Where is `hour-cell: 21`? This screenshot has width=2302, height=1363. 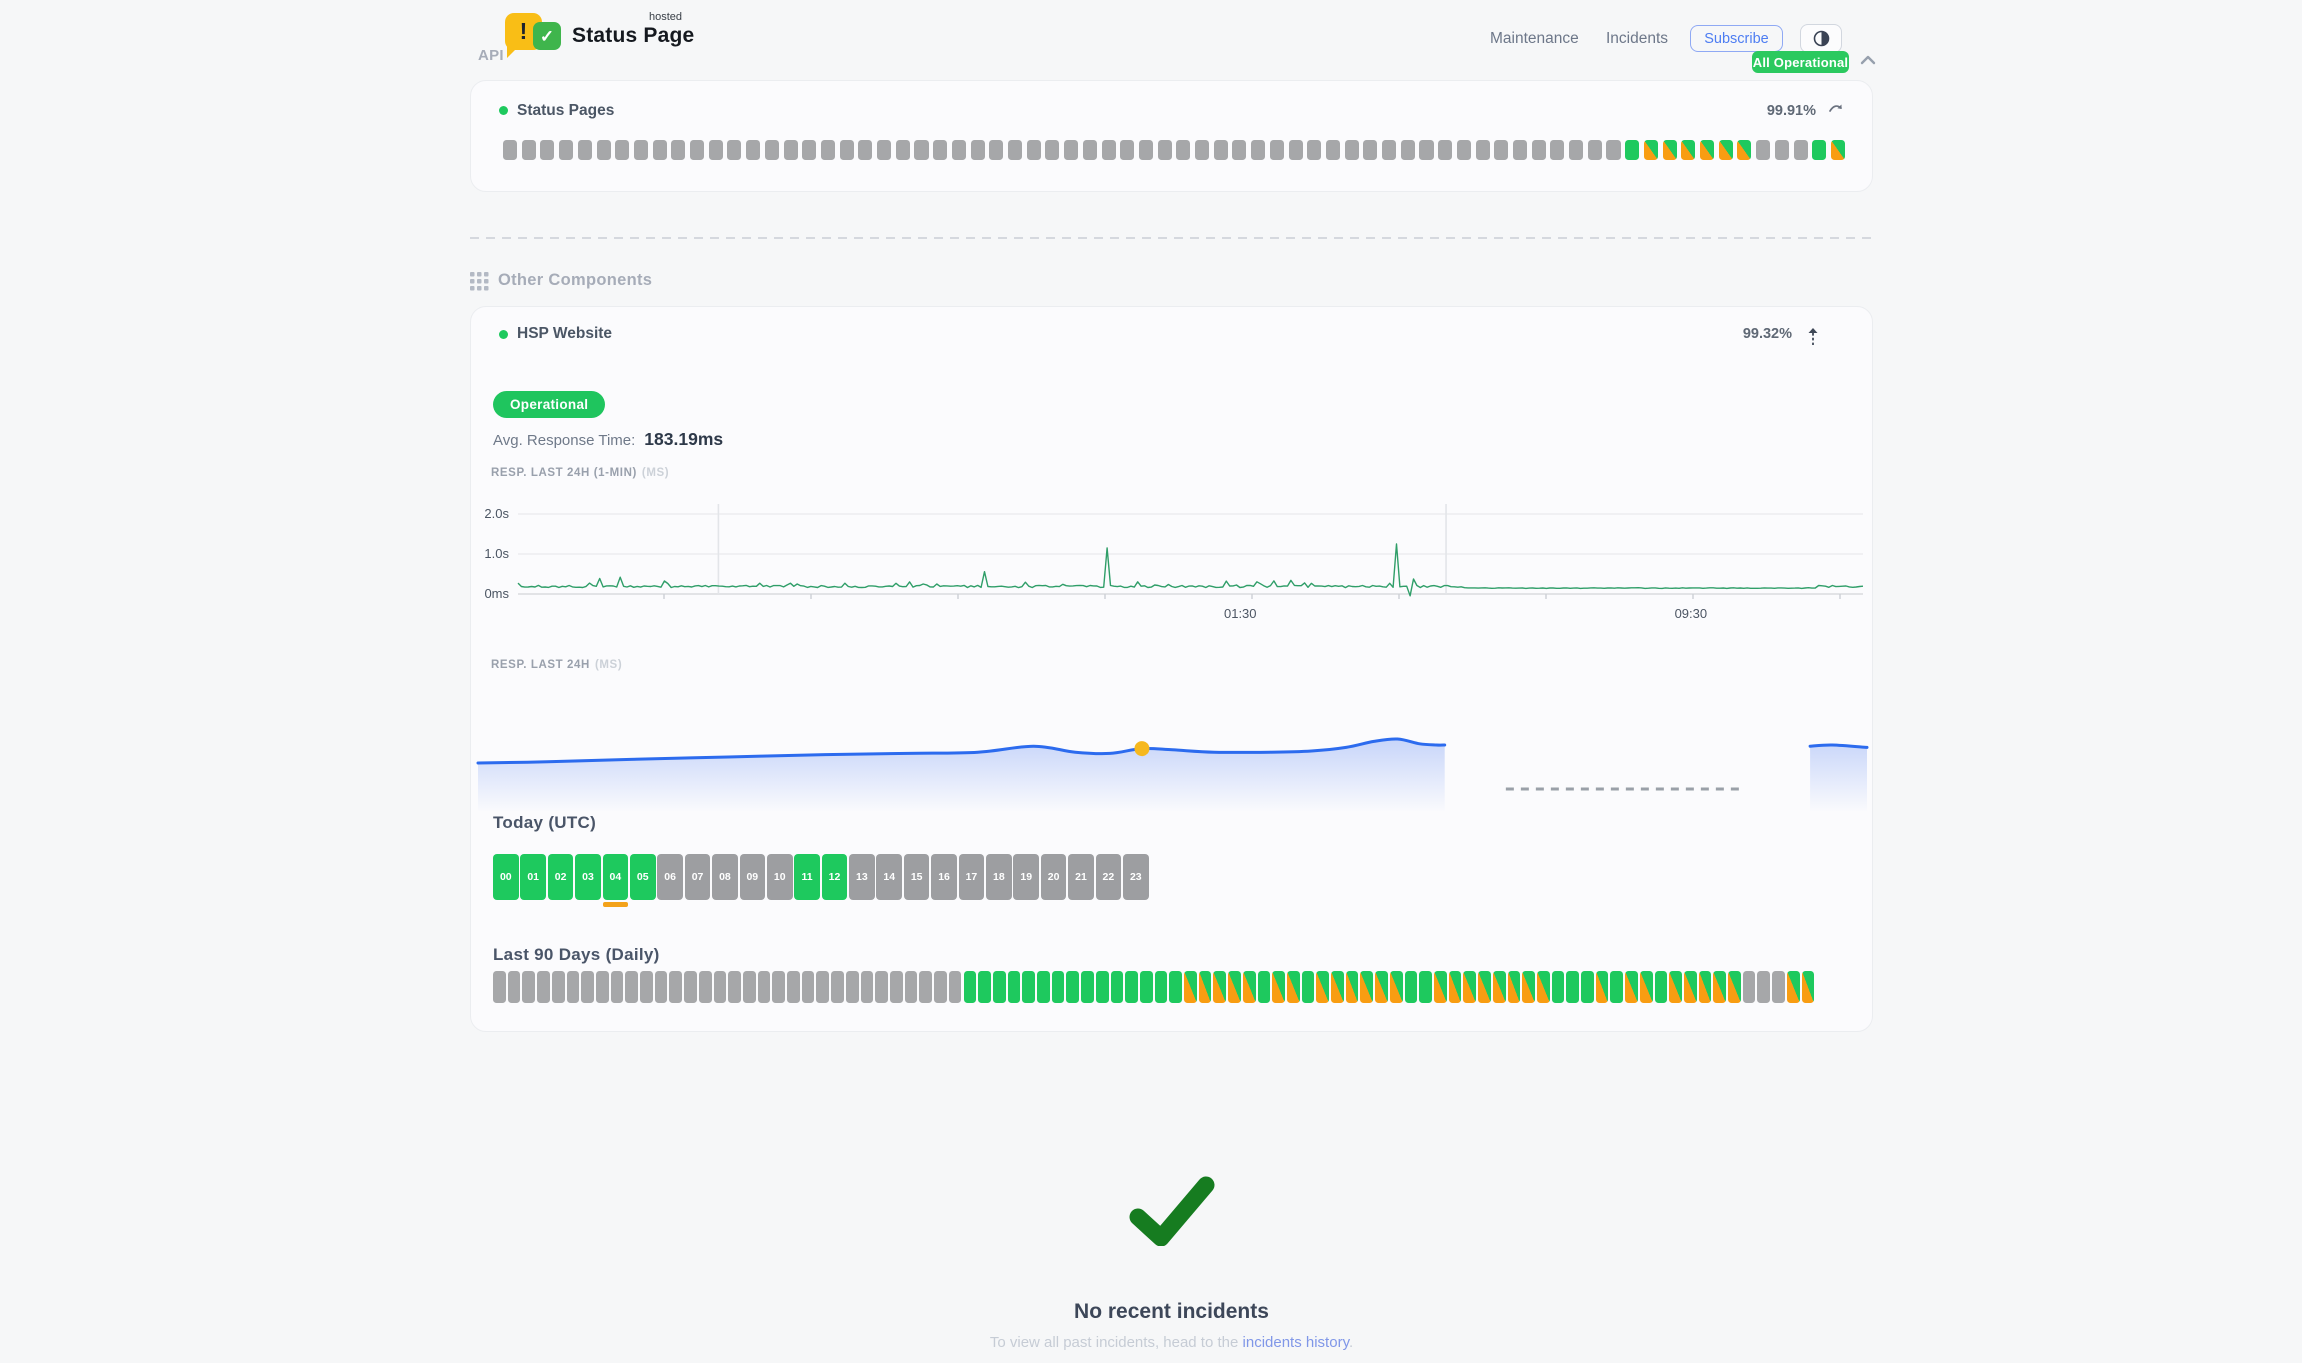 hour-cell: 21 is located at coordinates (1081, 877).